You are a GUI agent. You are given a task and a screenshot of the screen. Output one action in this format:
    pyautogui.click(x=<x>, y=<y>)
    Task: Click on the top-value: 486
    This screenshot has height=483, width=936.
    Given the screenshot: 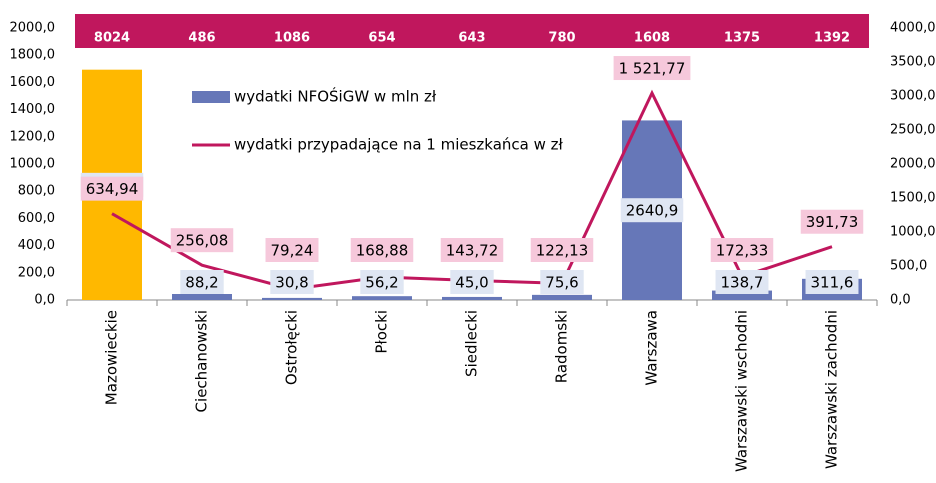 What is the action you would take?
    pyautogui.click(x=201, y=38)
    